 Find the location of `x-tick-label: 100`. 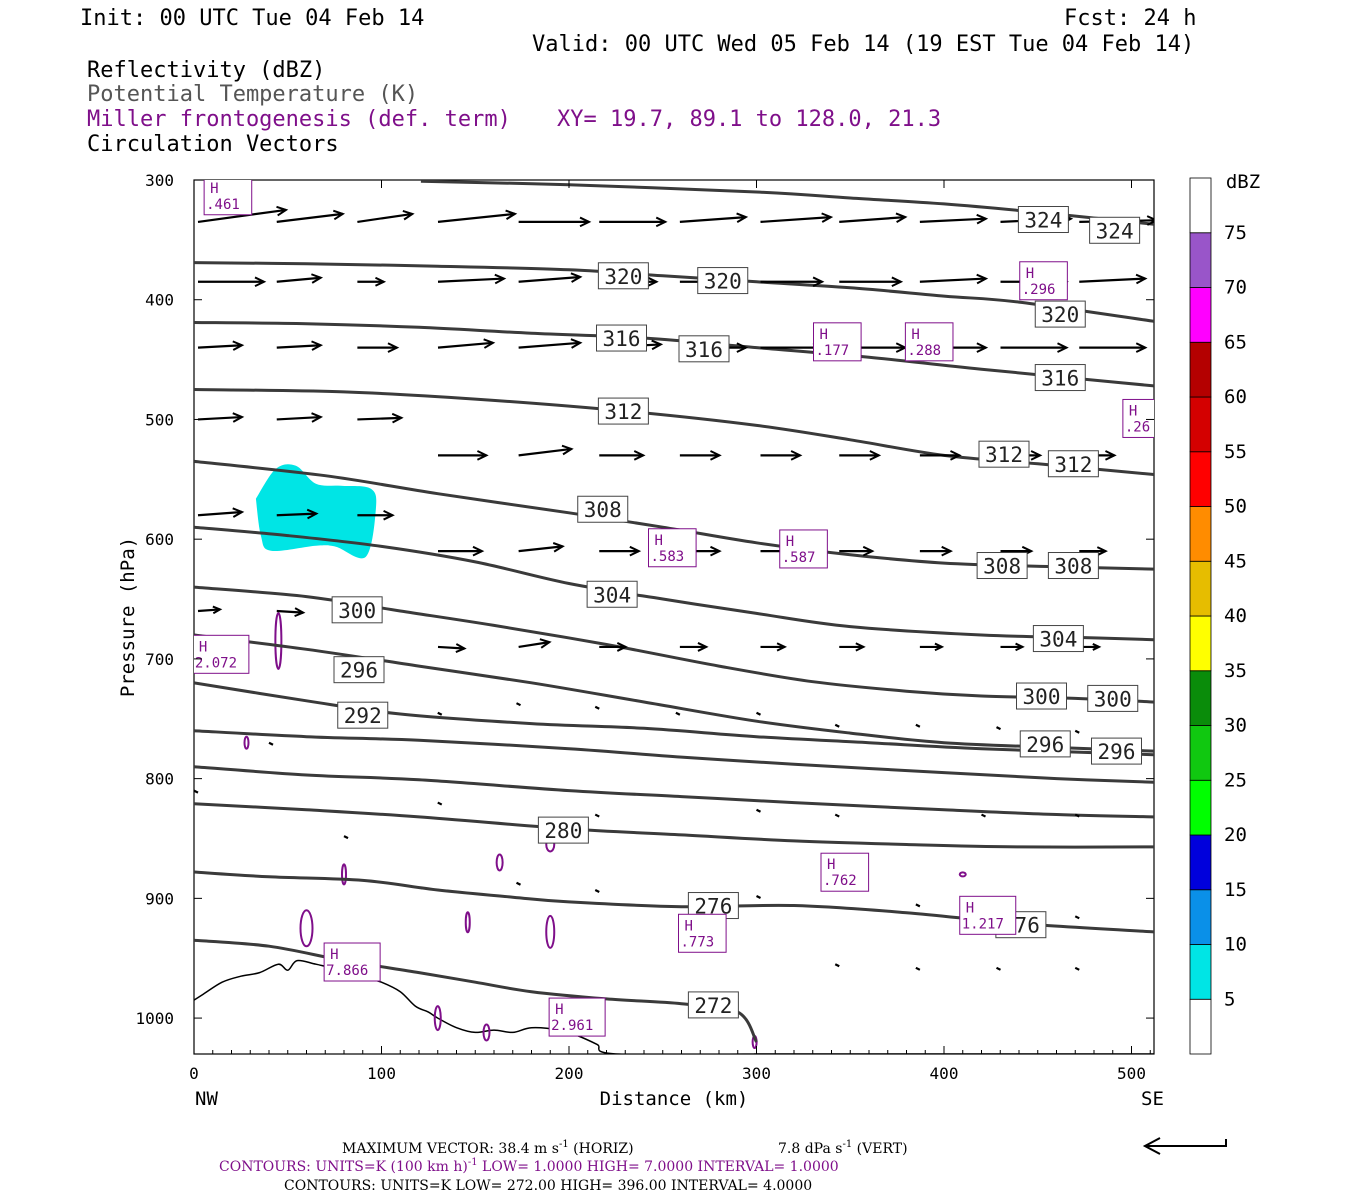

x-tick-label: 100 is located at coordinates (381, 1073).